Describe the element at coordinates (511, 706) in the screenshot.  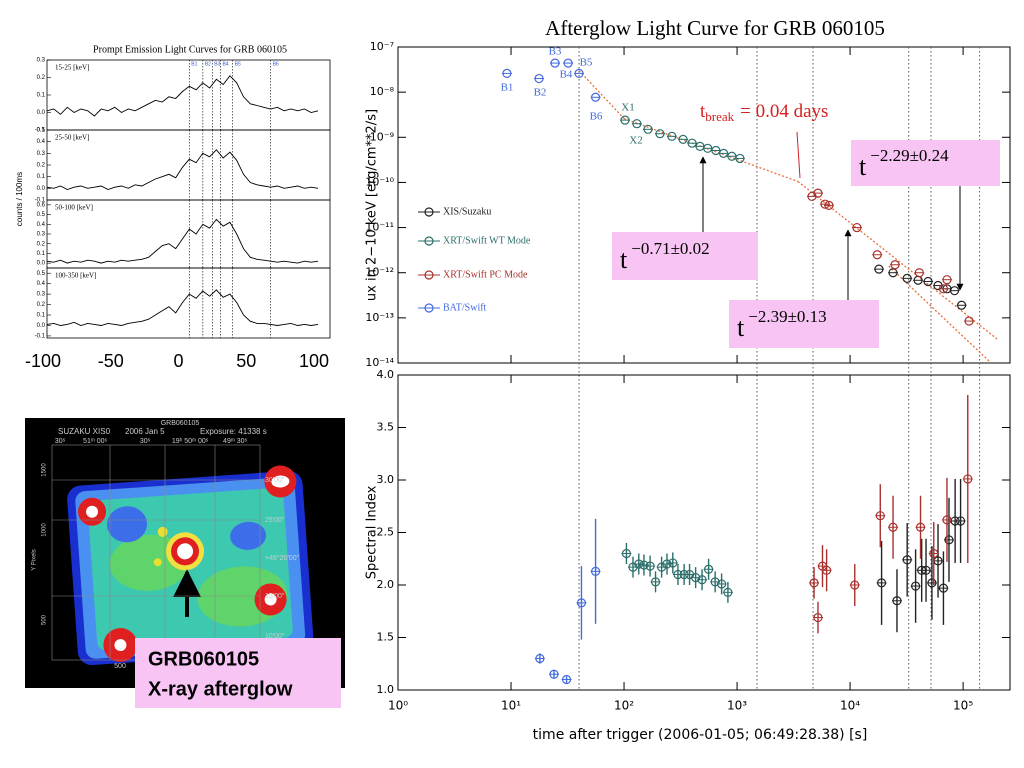
I see `x-tick-label: 10¹` at that location.